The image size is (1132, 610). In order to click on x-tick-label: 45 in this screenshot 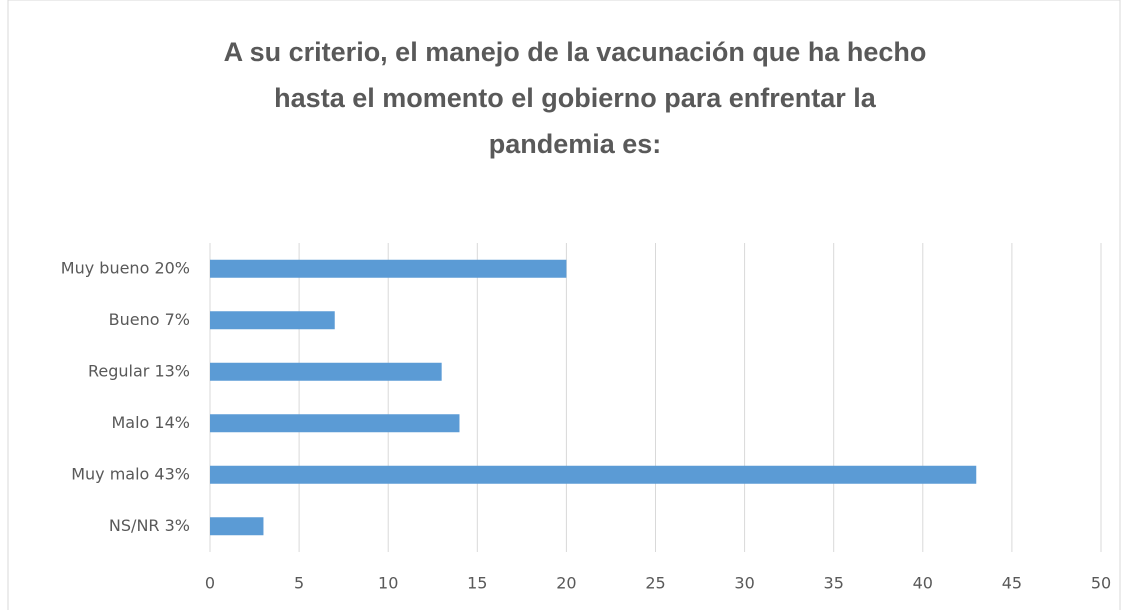, I will do `click(1012, 583)`.